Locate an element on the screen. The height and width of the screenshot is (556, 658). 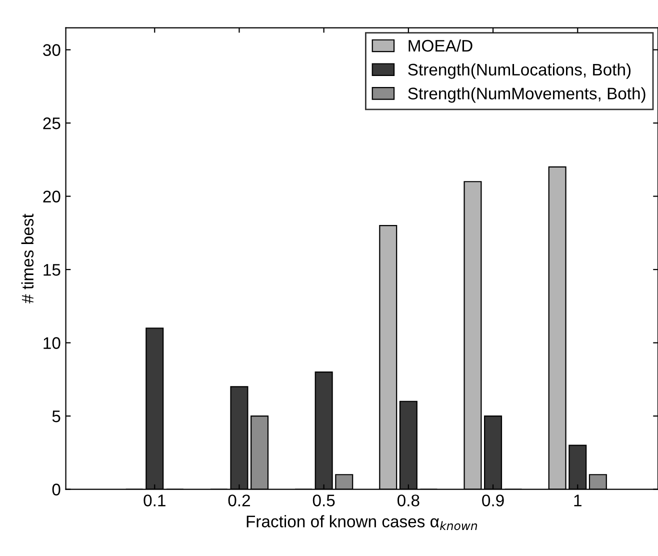
y-tick-label: 20 is located at coordinates (51, 196).